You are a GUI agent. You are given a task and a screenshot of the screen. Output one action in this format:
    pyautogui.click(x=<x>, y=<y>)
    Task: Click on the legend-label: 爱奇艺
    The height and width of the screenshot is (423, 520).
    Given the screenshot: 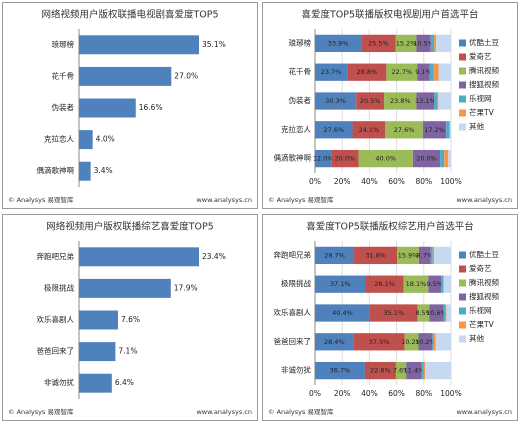 What is the action you would take?
    pyautogui.click(x=480, y=268)
    